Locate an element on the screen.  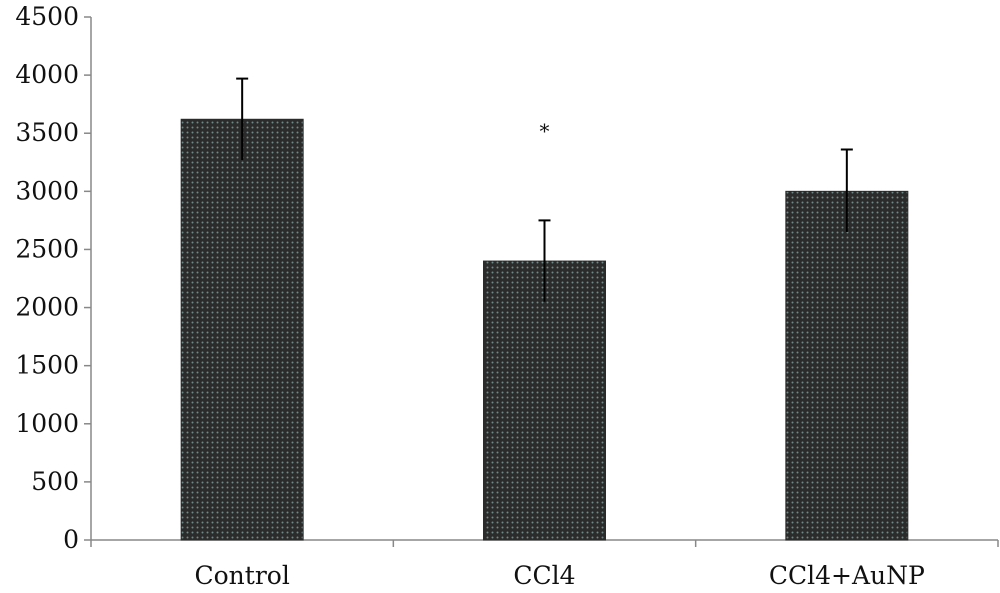
y-tick-label: 4500 is located at coordinates (47, 16).